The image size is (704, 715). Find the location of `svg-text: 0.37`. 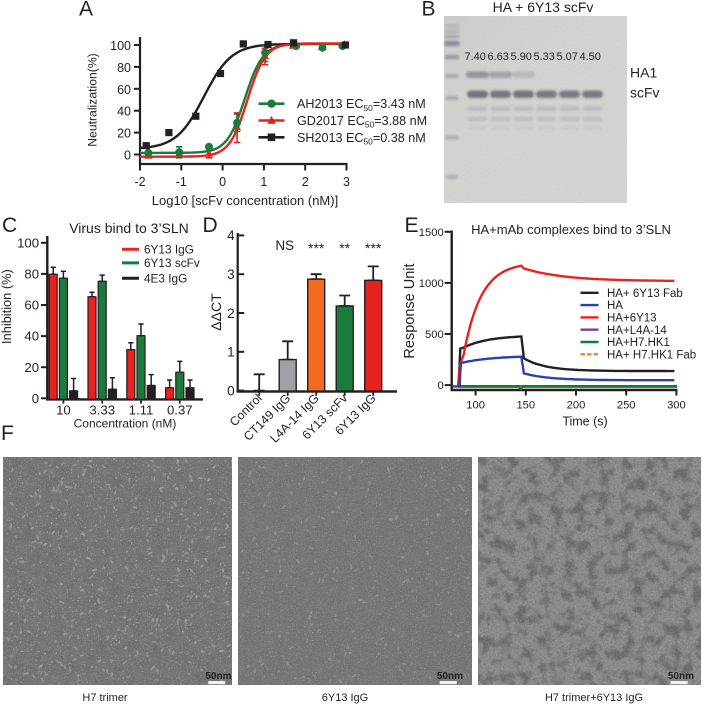

svg-text: 0.37 is located at coordinates (180, 409).